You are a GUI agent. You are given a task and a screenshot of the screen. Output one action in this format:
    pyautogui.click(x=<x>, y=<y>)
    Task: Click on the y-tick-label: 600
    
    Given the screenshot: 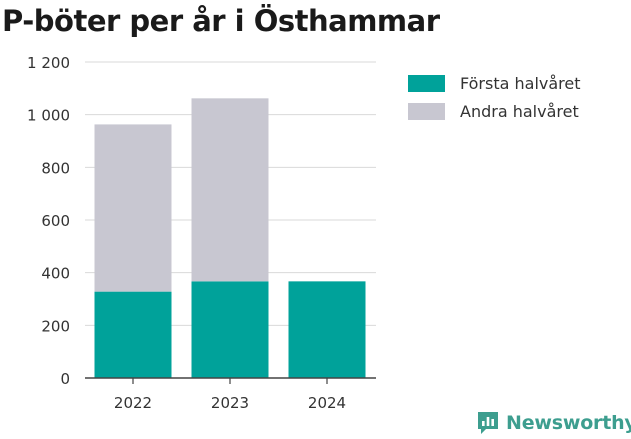 What is the action you would take?
    pyautogui.click(x=55, y=221)
    